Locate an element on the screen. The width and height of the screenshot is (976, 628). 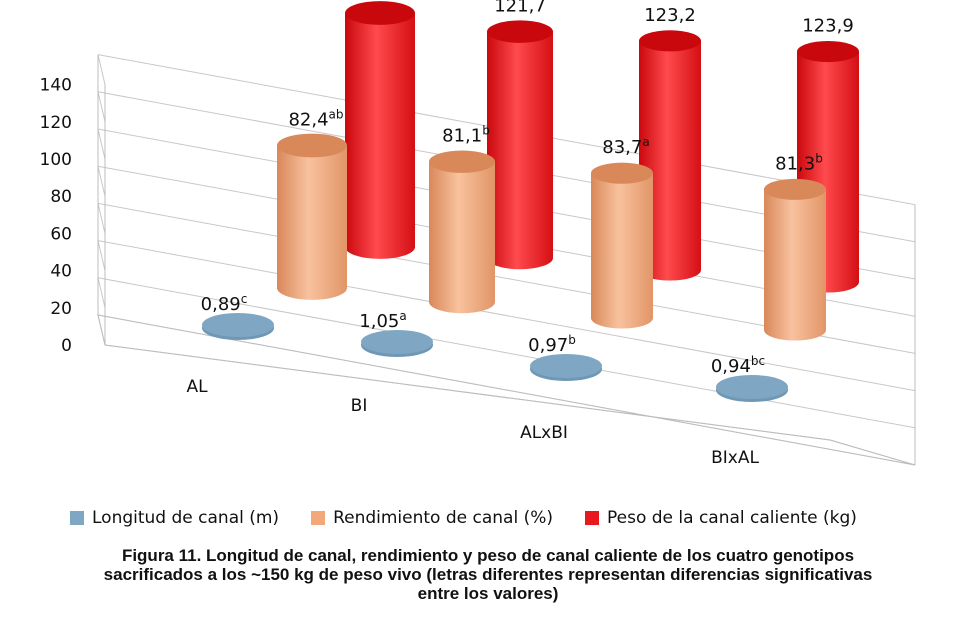
data-label-peso-3: 123,9 is located at coordinates (828, 26).